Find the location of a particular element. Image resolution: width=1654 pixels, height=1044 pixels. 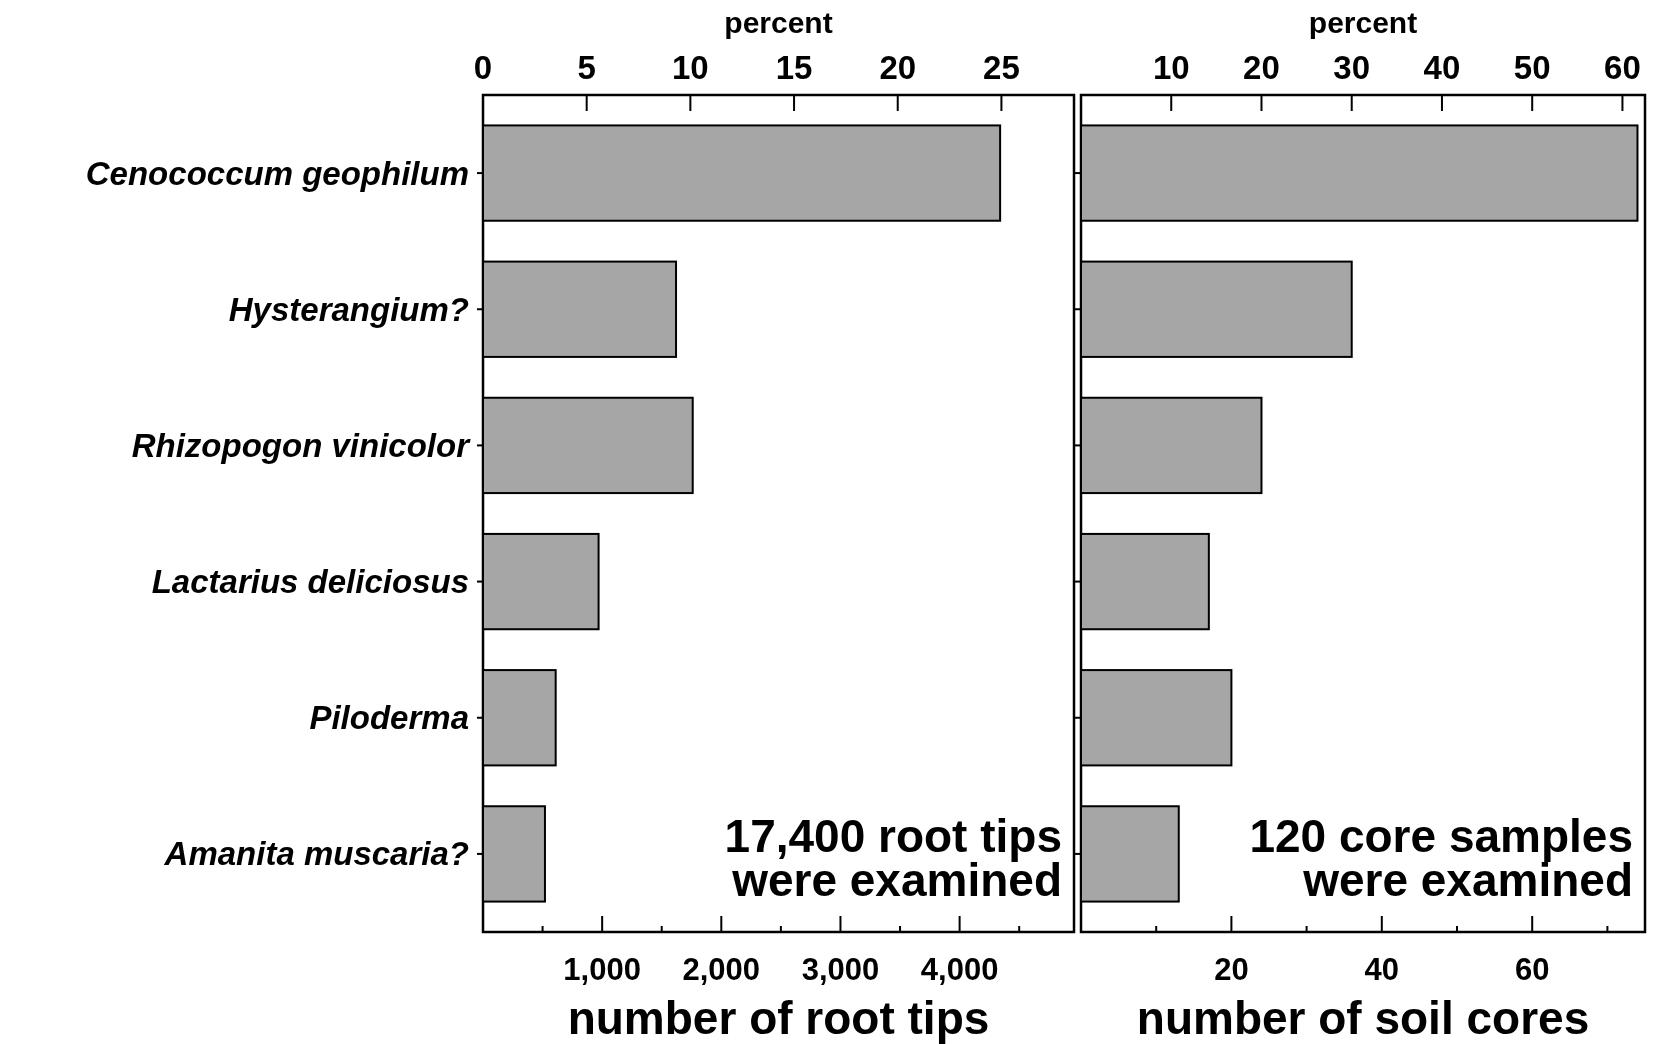

x-tick-label: 60 is located at coordinates (1532, 969).